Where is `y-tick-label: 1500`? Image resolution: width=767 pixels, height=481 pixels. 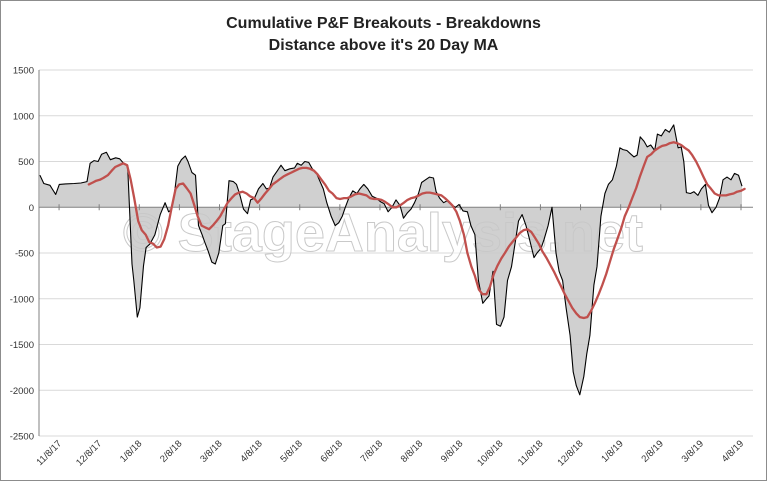 y-tick-label: 1500 is located at coordinates (23, 71).